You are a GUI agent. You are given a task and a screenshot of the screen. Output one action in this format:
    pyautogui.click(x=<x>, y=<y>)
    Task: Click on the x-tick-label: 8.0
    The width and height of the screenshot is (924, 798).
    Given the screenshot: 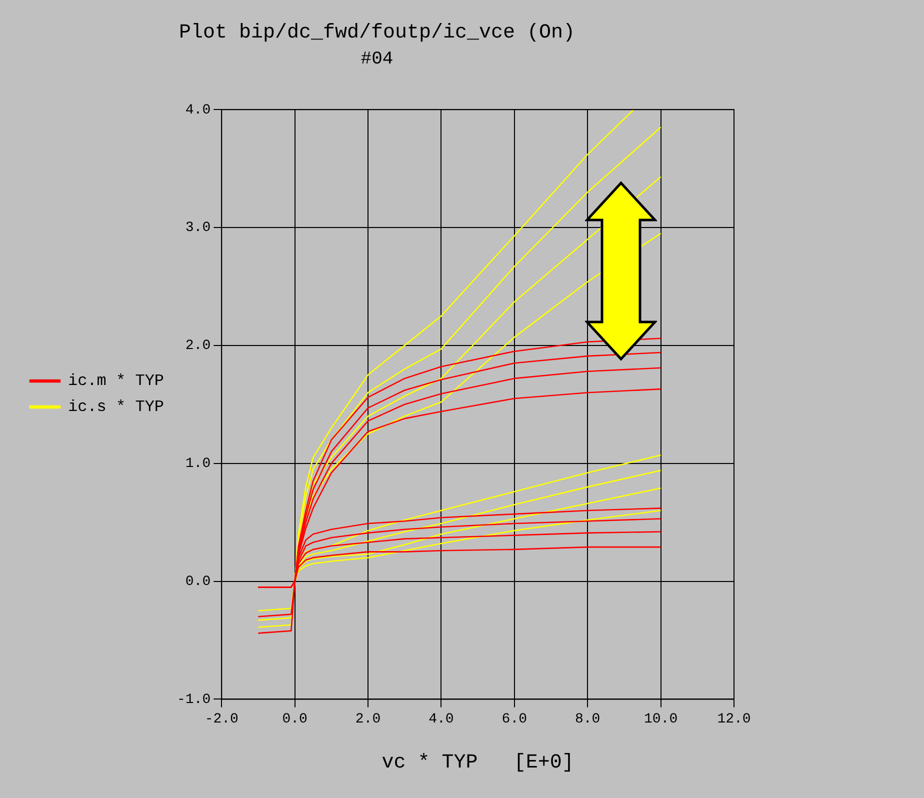 What is the action you would take?
    pyautogui.click(x=587, y=719)
    